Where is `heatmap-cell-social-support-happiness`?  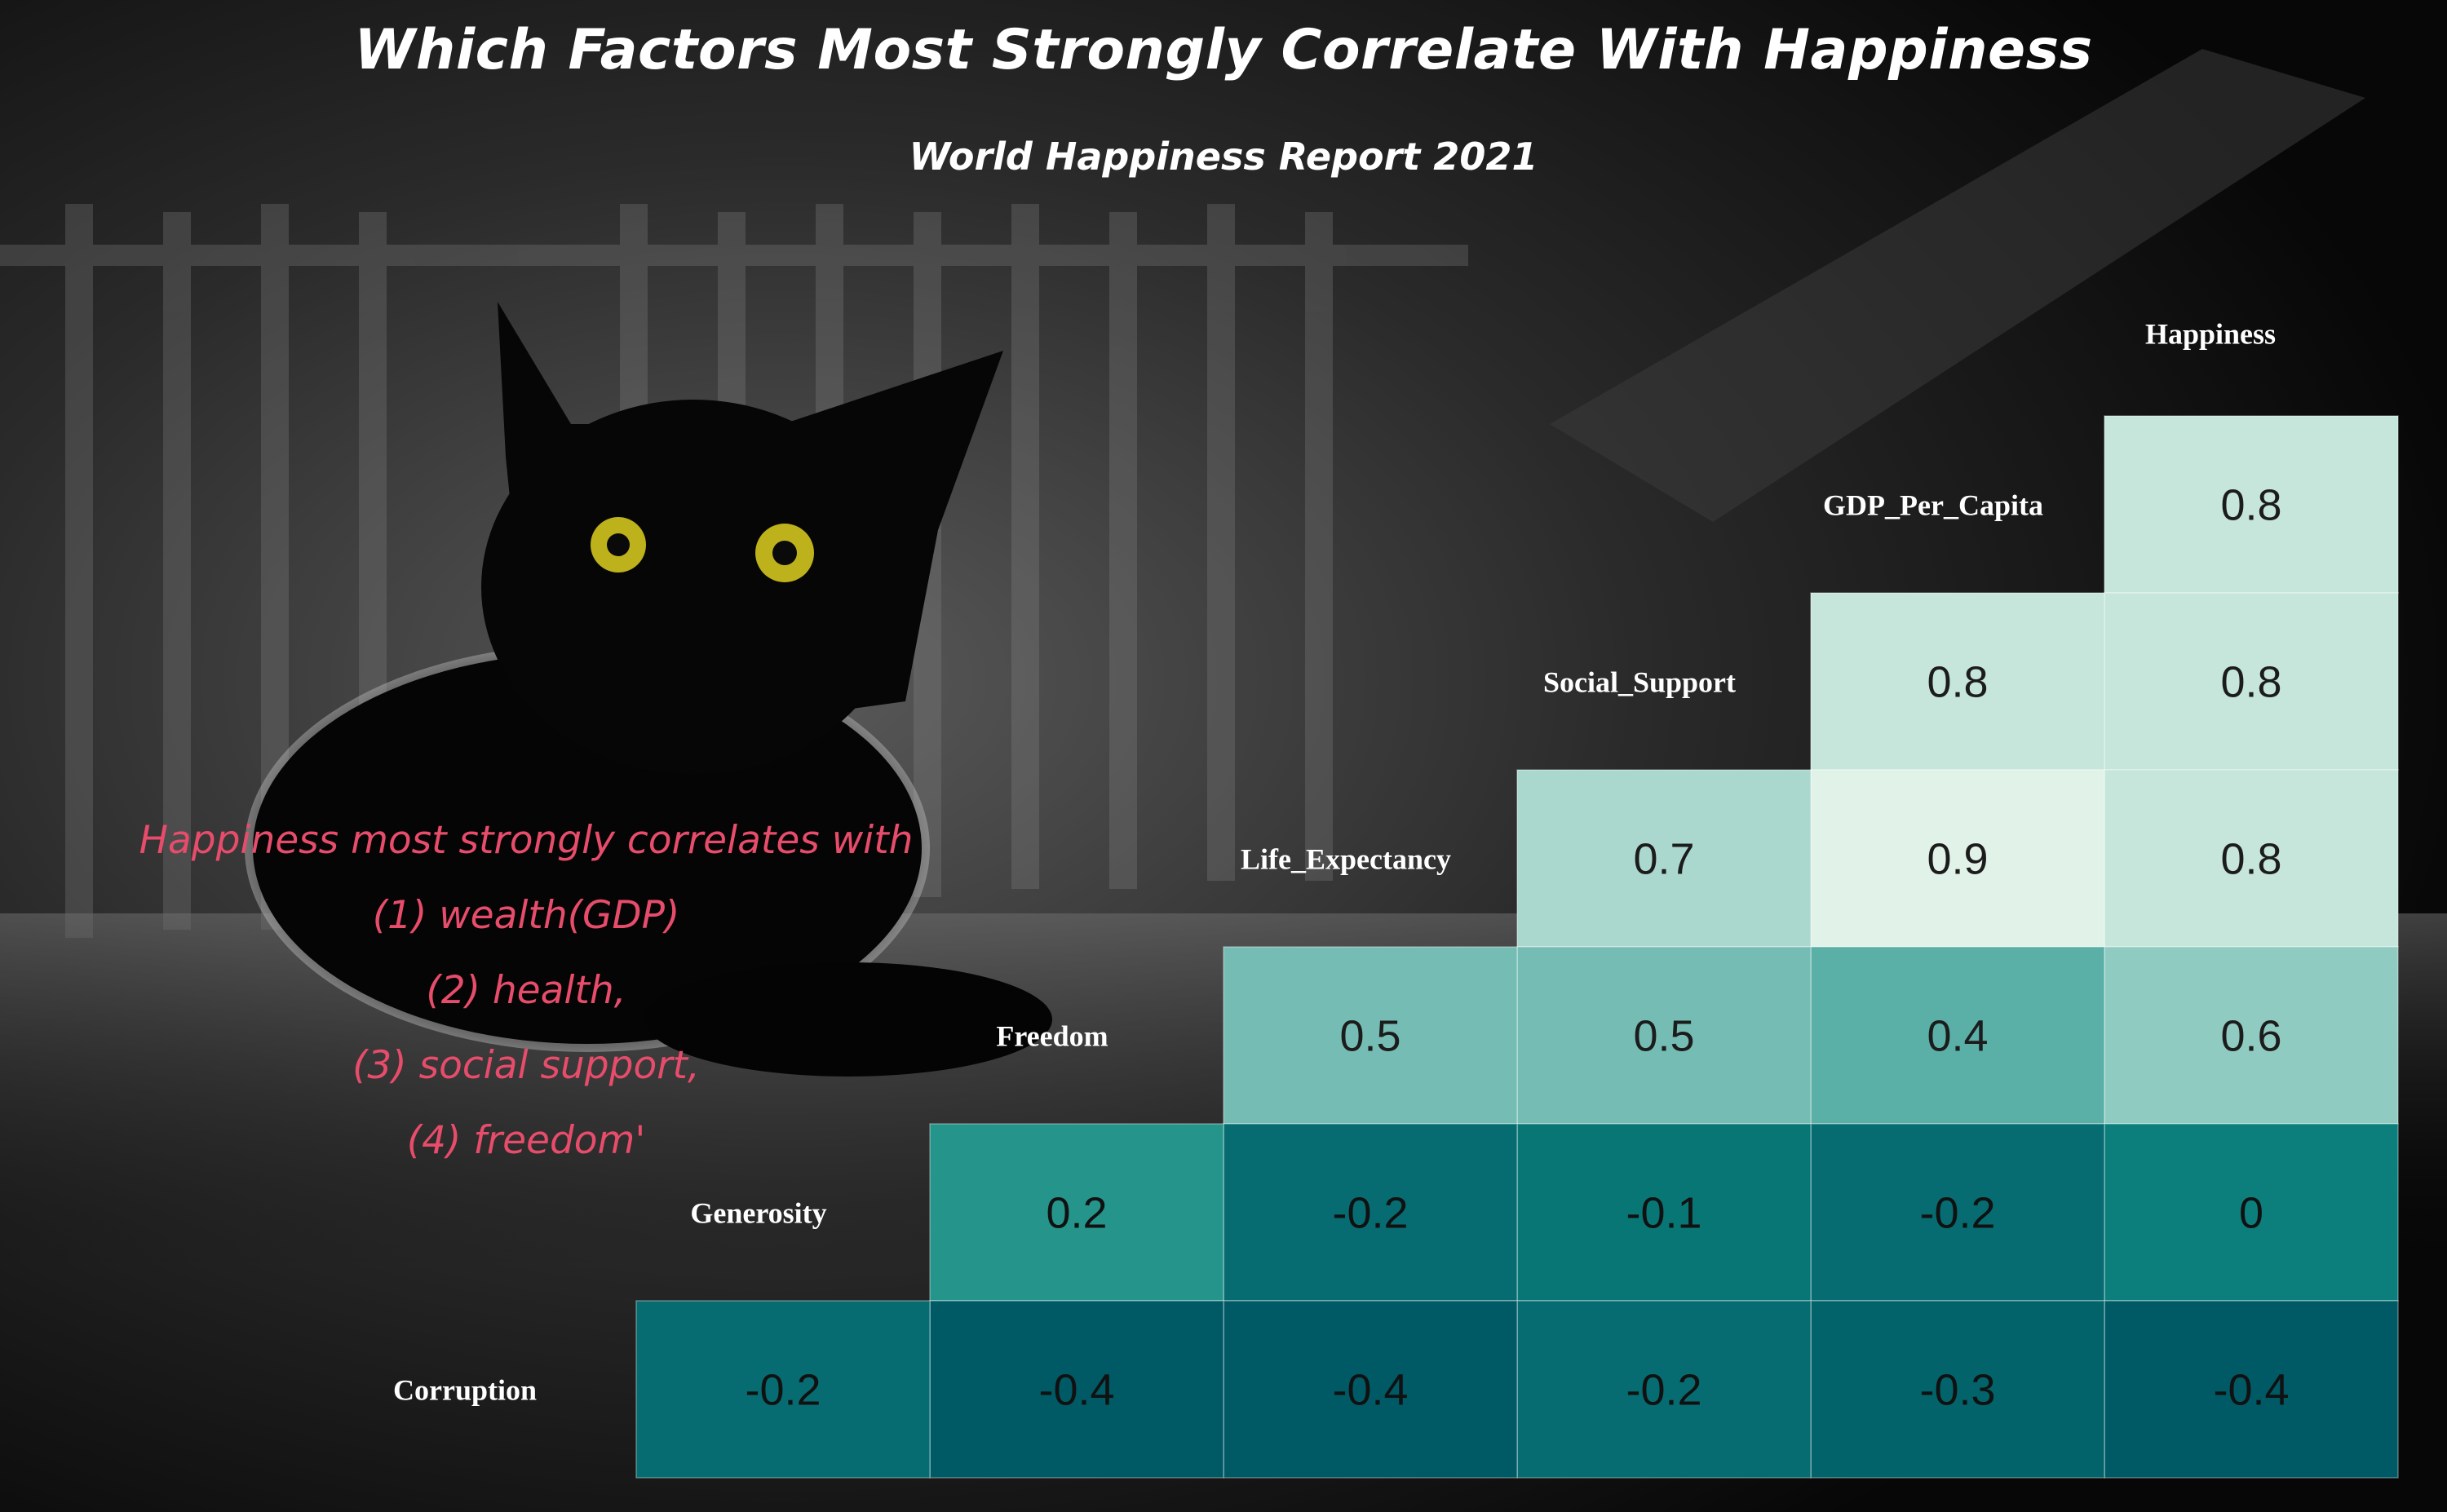 heatmap-cell-social-support-happiness is located at coordinates (2251, 682).